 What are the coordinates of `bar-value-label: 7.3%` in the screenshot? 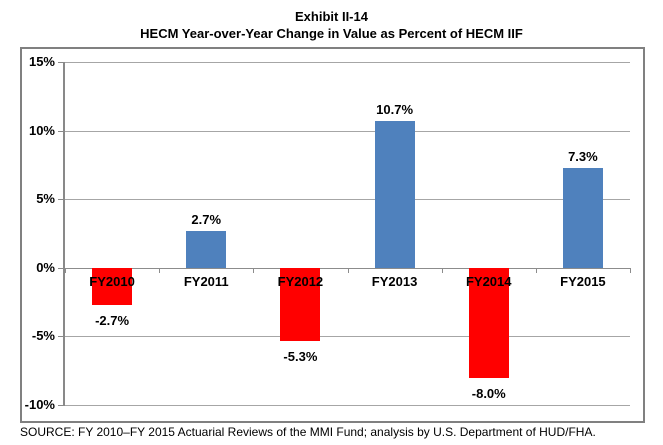 It's located at (583, 156).